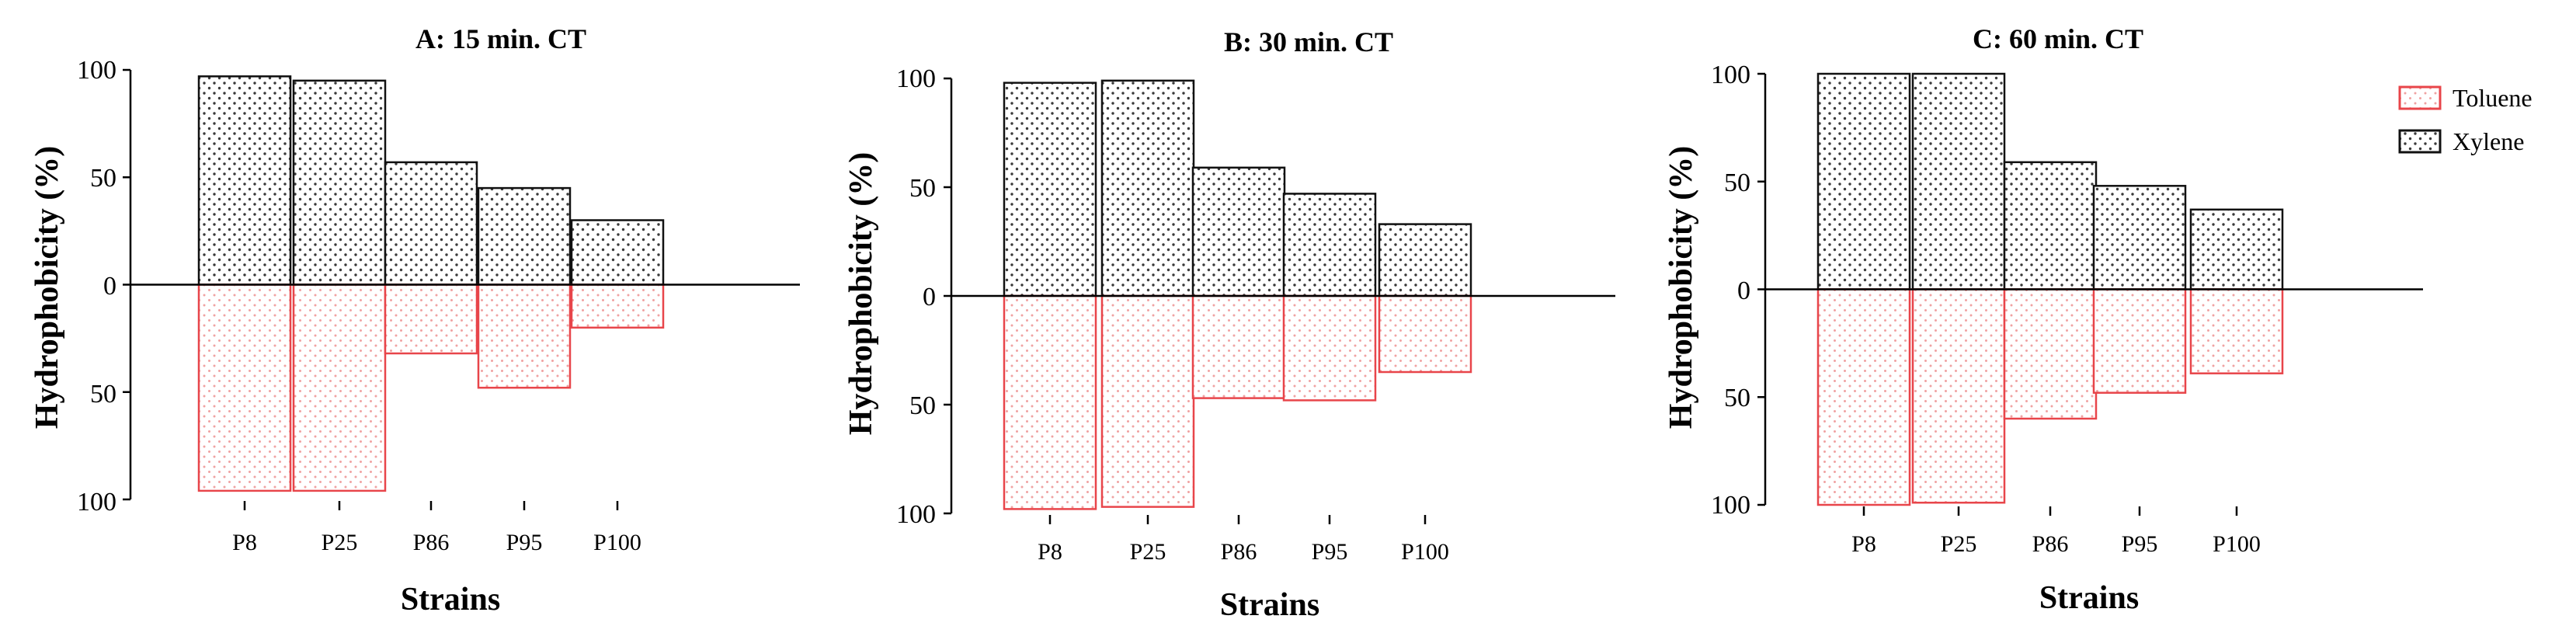  What do you see at coordinates (501, 38) in the screenshot?
I see `chart-title: A: 15 min. CT` at bounding box center [501, 38].